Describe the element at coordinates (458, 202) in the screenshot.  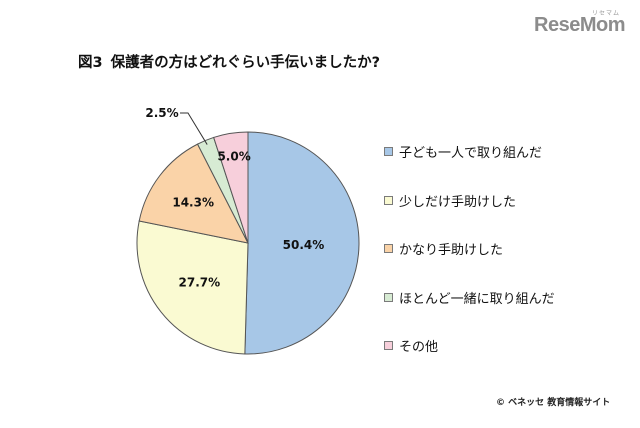
I see `legend-label: 少しだけ手助けした` at that location.